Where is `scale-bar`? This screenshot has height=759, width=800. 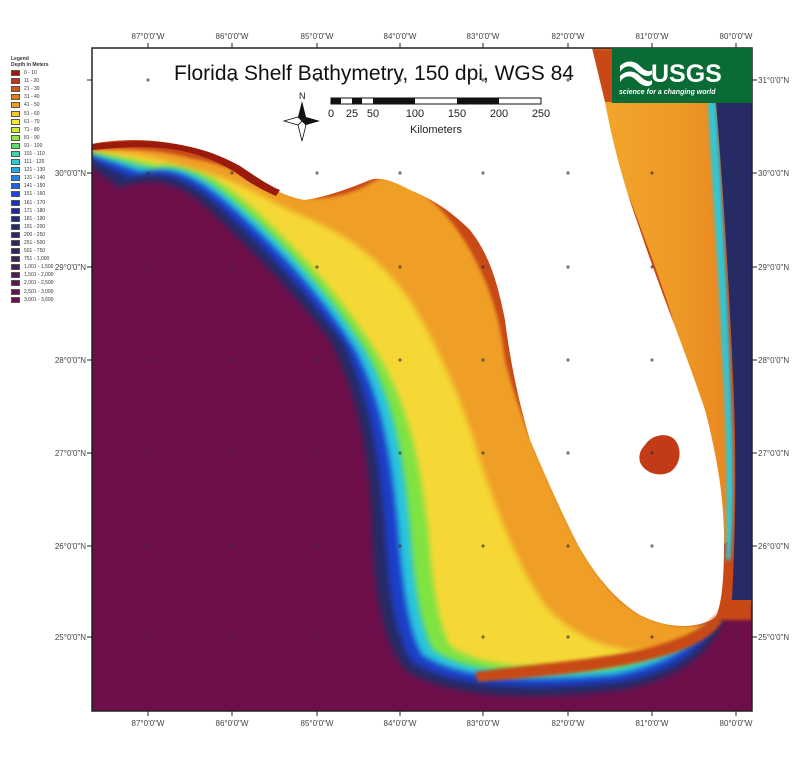
scale-bar is located at coordinates (436, 101).